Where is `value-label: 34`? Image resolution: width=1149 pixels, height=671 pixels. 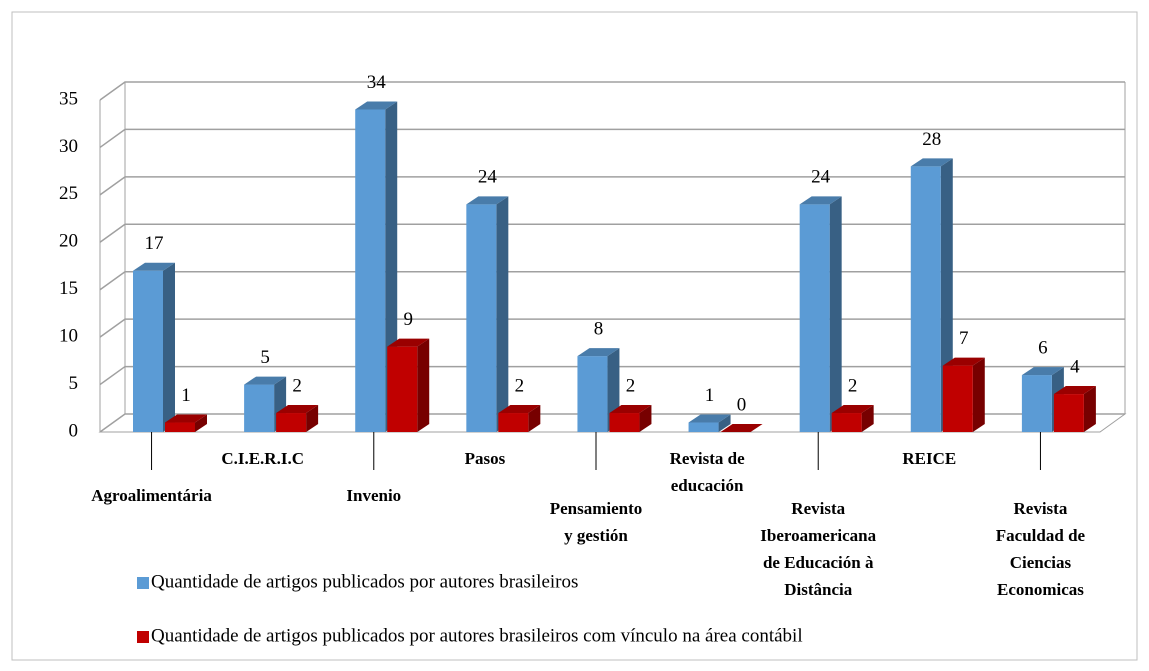 value-label: 34 is located at coordinates (377, 82).